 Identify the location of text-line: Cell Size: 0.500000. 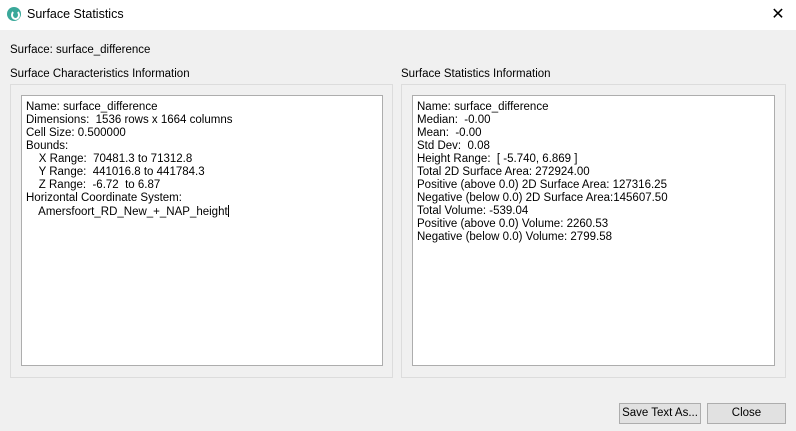
(76, 133).